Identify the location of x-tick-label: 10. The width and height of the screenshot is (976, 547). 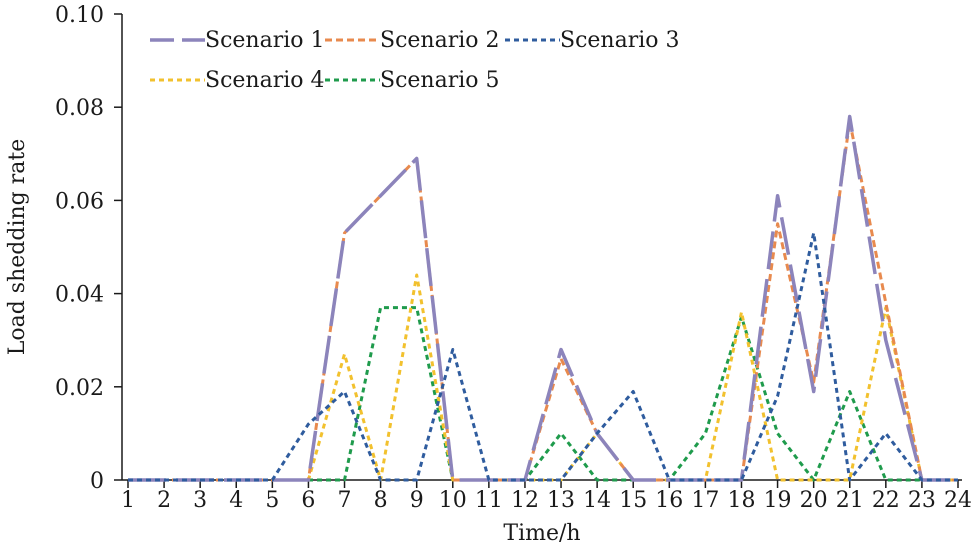
(453, 500).